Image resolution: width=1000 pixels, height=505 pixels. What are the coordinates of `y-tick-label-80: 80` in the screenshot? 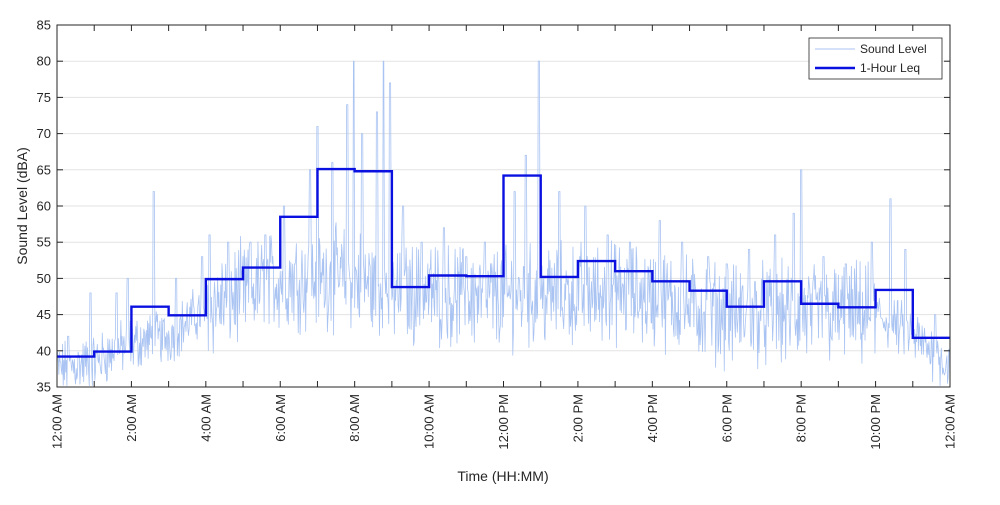 It's located at (44, 61).